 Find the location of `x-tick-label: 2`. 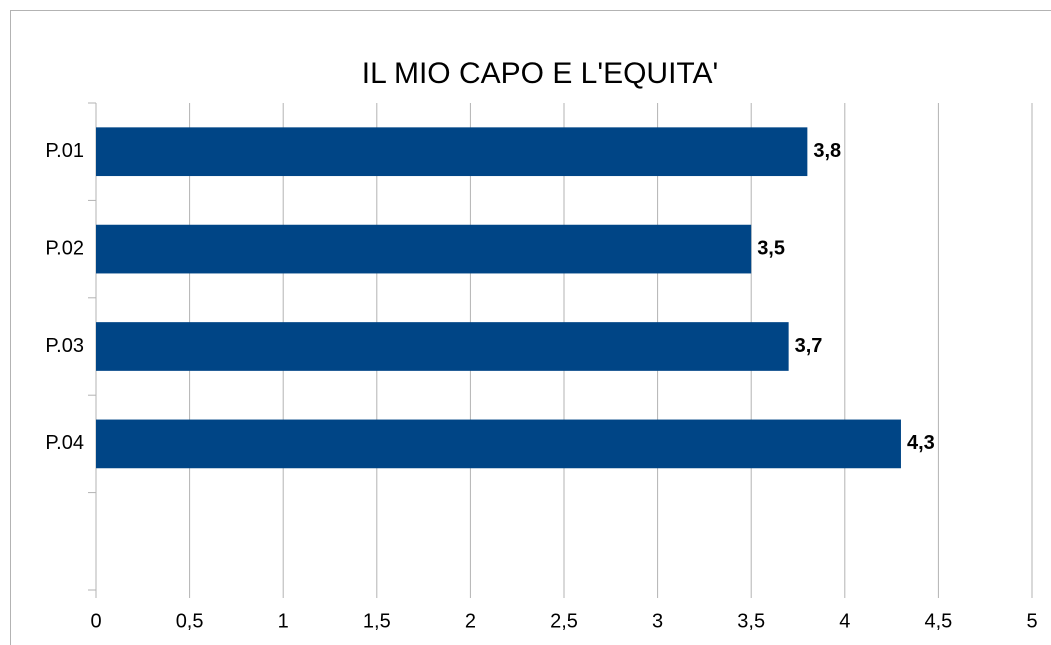

x-tick-label: 2 is located at coordinates (470, 621).